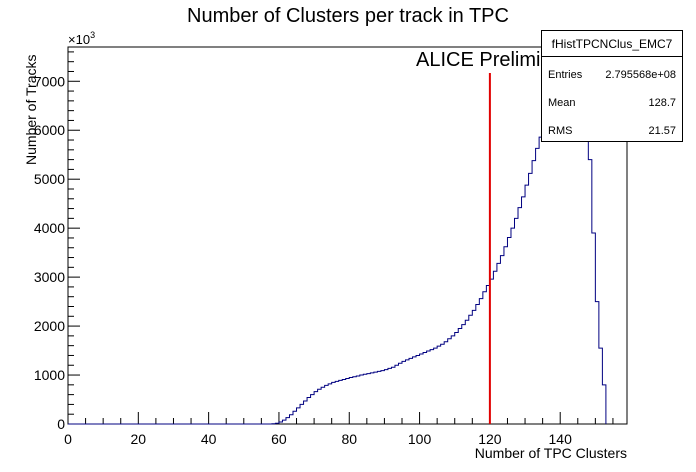 The image size is (696, 472). Describe the element at coordinates (279, 439) in the screenshot. I see `x-tick-label: 60` at that location.